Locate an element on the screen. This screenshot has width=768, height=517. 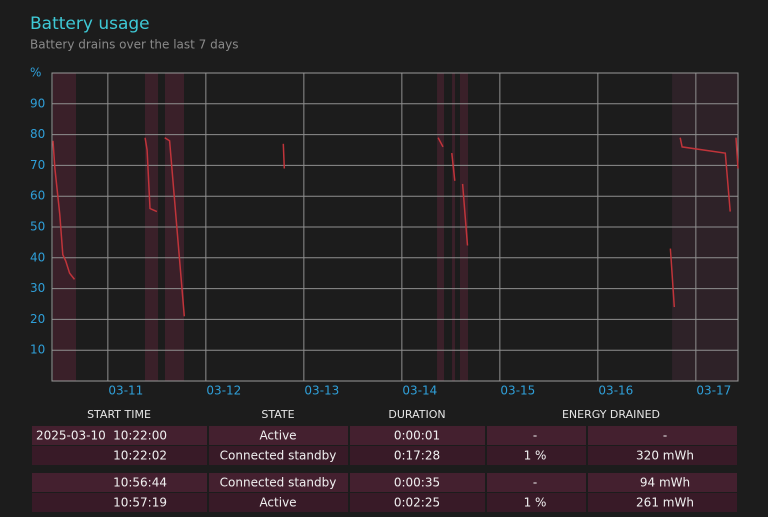
y-tick-label: % is located at coordinates (35, 73).